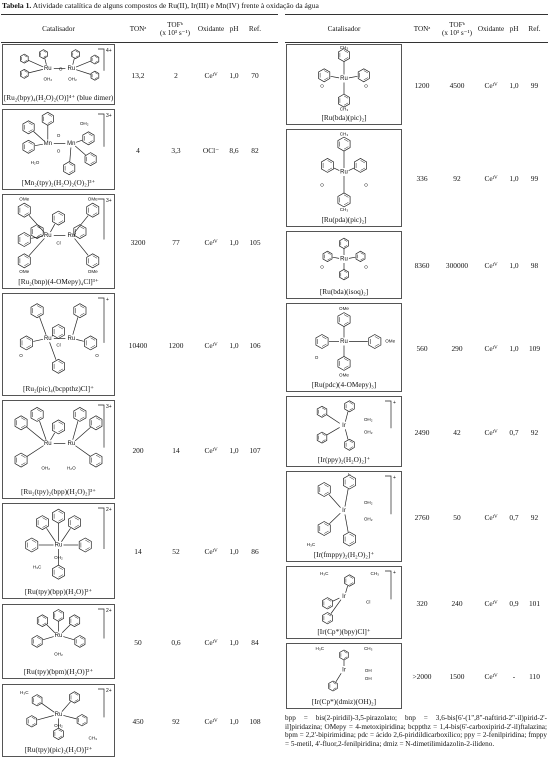 The width and height of the screenshot is (550, 764). What do you see at coordinates (176, 450) in the screenshot?
I see `tof-value: 14` at bounding box center [176, 450].